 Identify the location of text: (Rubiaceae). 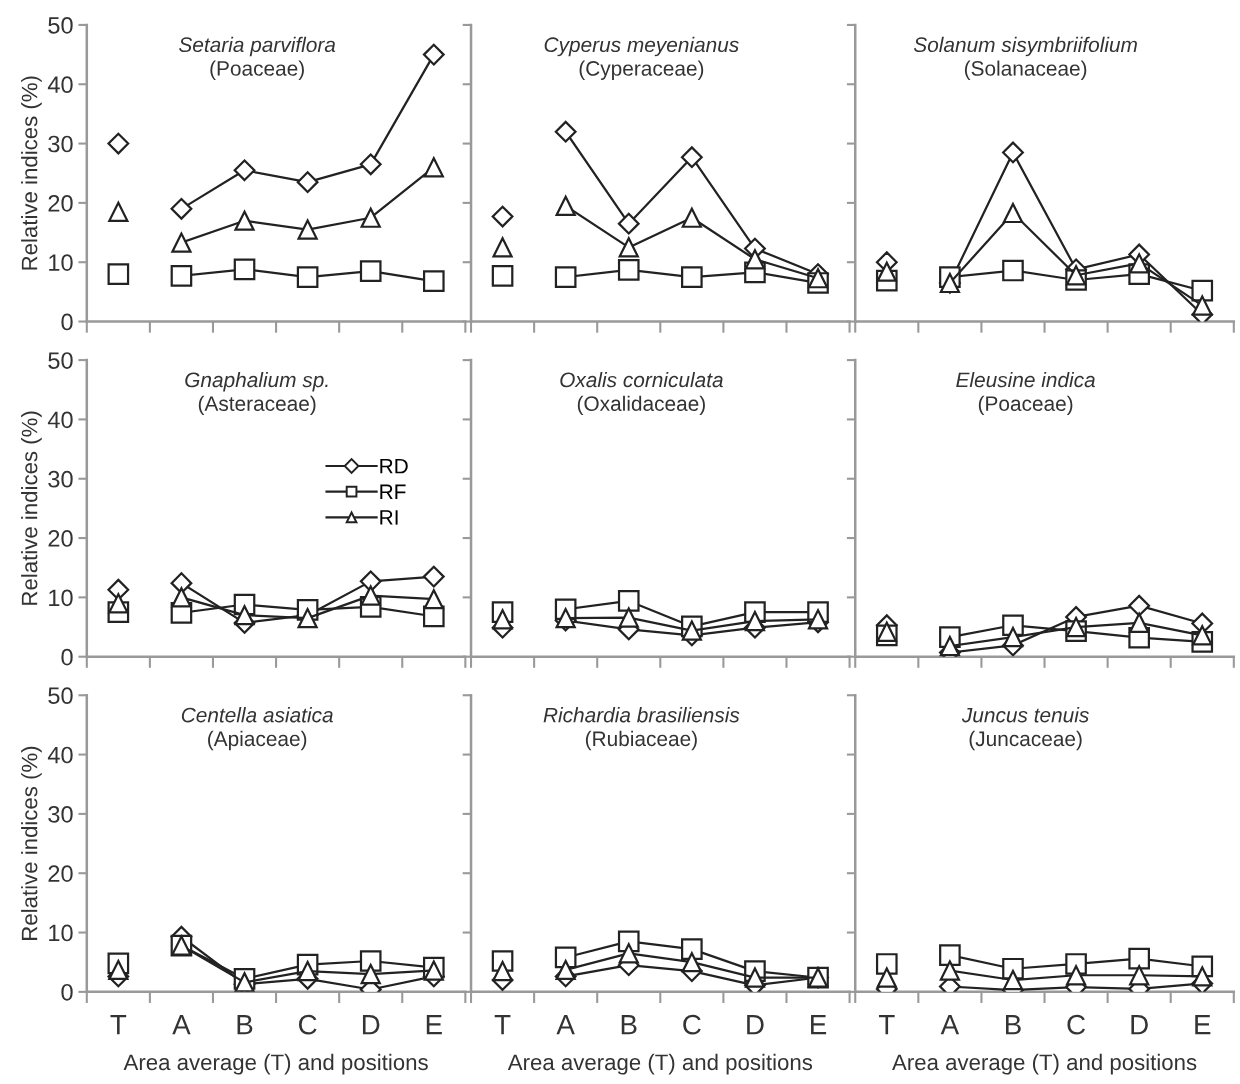
(641, 740).